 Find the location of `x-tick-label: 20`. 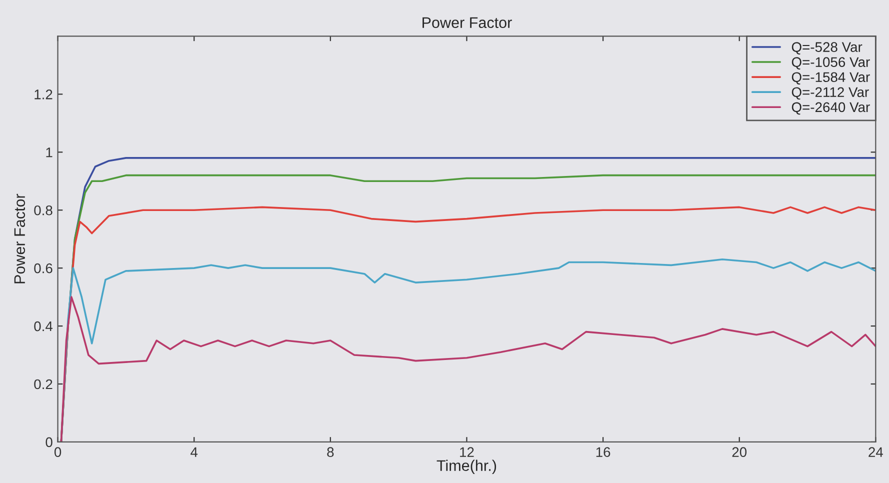

x-tick-label: 20 is located at coordinates (739, 452).